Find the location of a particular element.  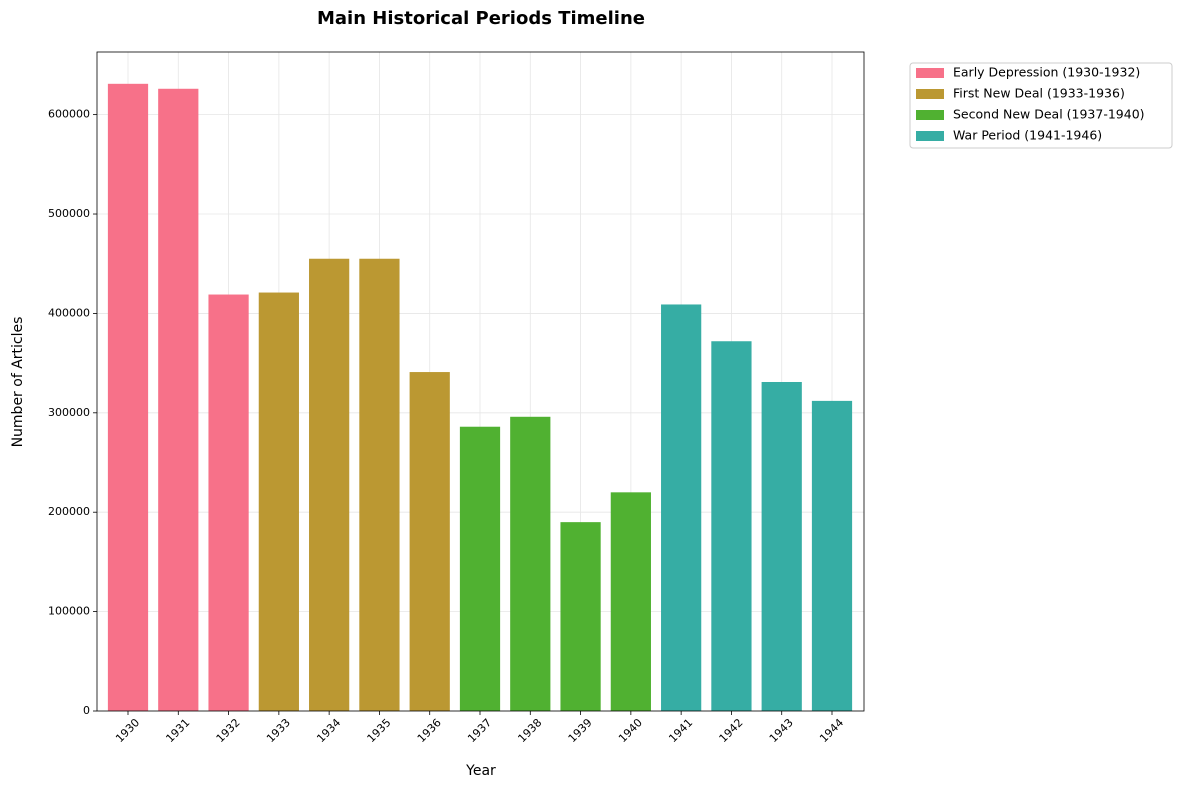

y-tick-label: 400000 is located at coordinates (69, 312).